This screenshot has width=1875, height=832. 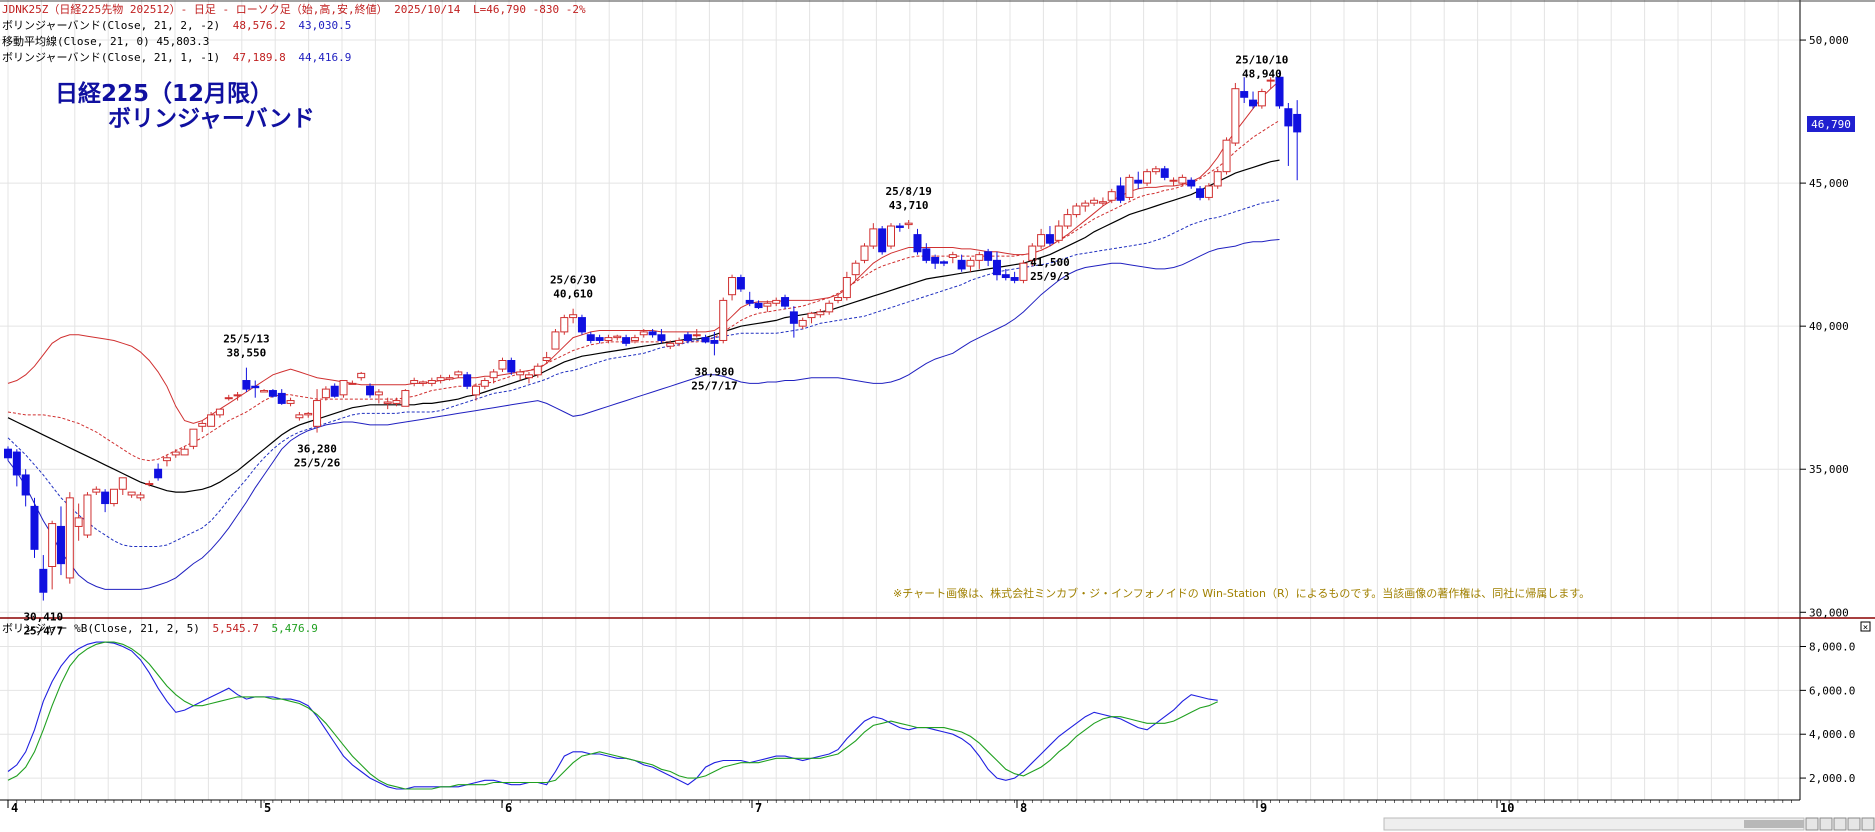 What do you see at coordinates (909, 205) in the screenshot?
I see `annotation-price: 43,710` at bounding box center [909, 205].